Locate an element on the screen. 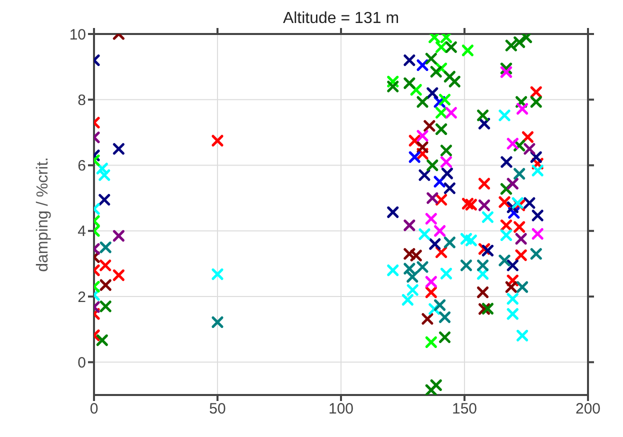  chart-title: Altitude = 131 m is located at coordinates (341, 18).